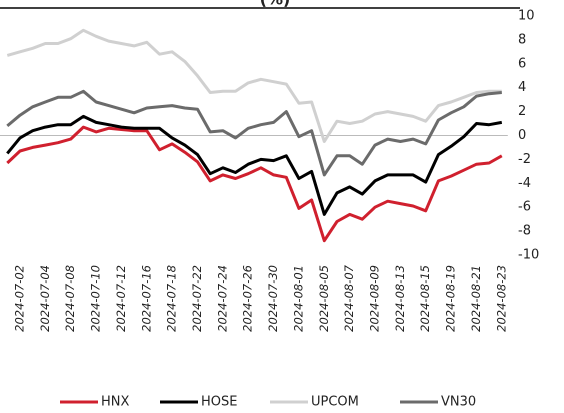 The height and width of the screenshot is (413, 564). Describe the element at coordinates (524, 183) in the screenshot. I see `y-tick-label: -4` at that location.